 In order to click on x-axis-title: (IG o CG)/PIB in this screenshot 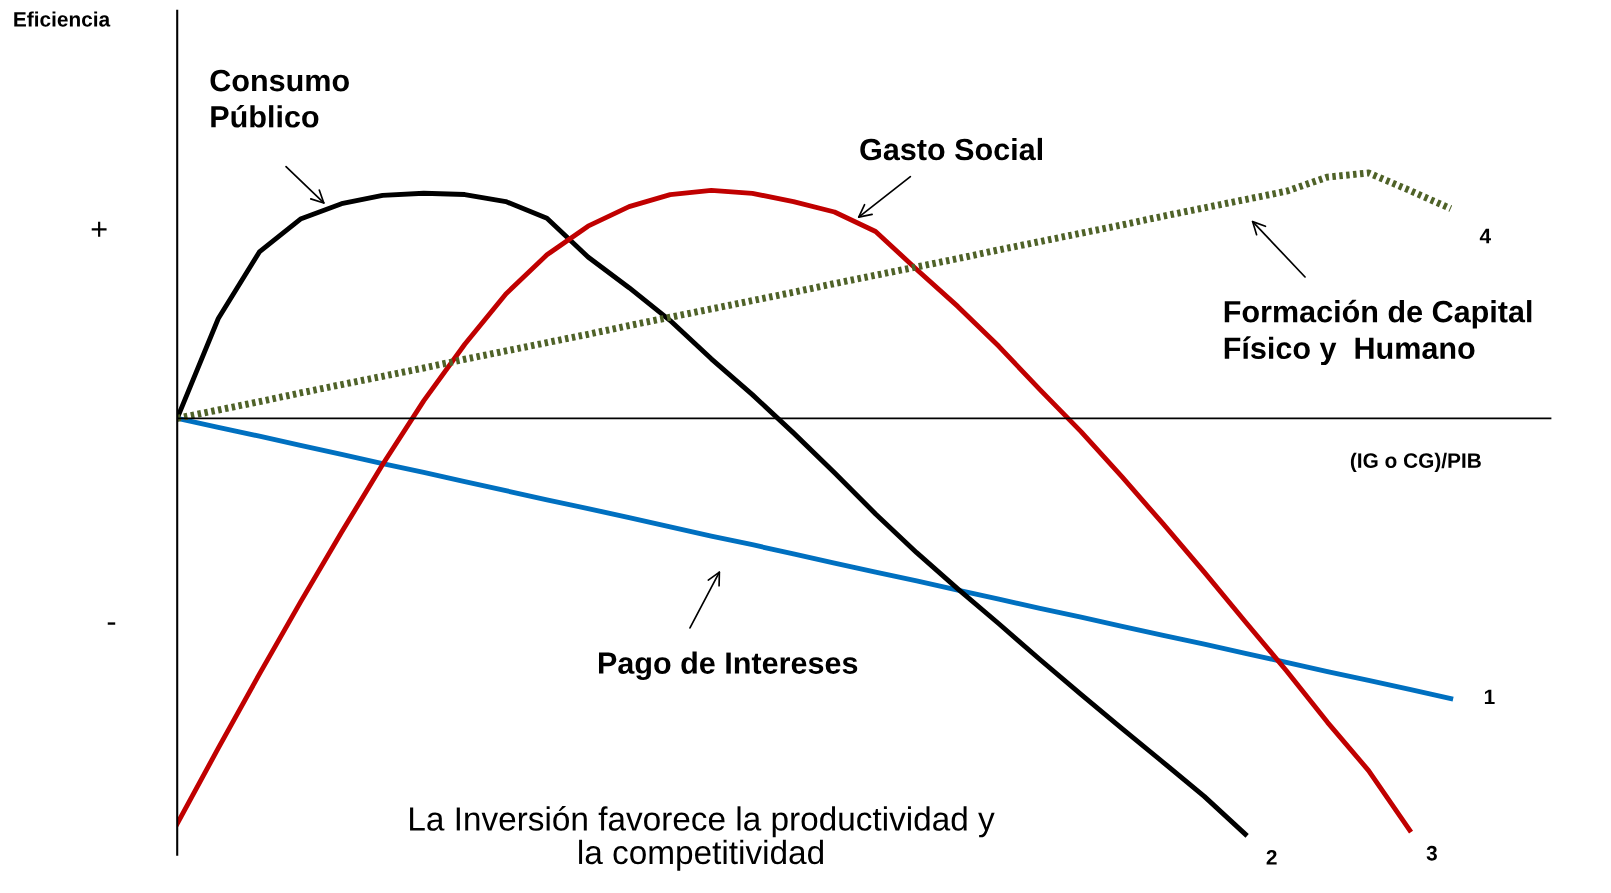, I will do `click(1415, 462)`.